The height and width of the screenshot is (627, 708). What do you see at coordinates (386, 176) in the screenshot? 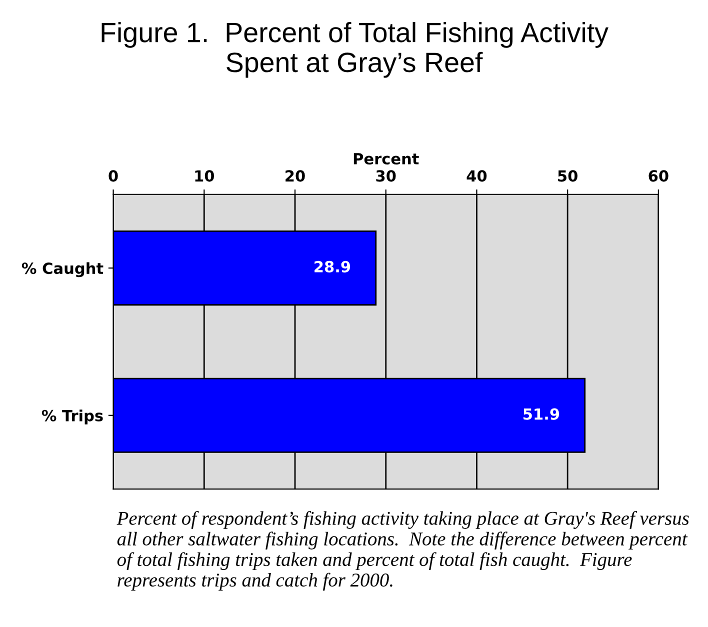
I see `x-tick-label: 30` at bounding box center [386, 176].